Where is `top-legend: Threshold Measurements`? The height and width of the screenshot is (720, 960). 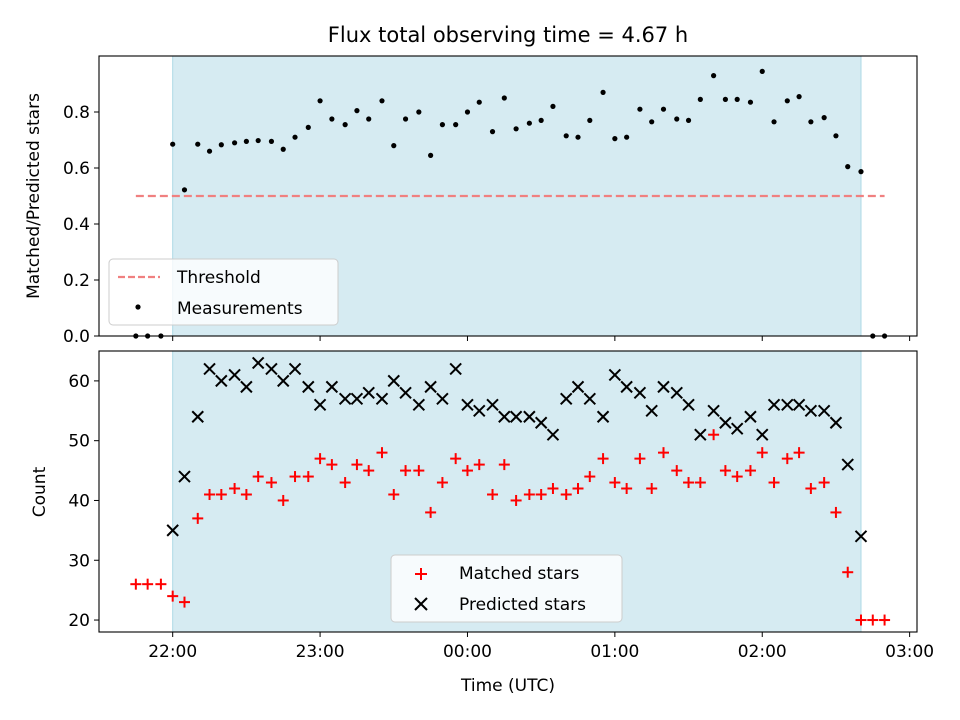 top-legend: Threshold Measurements is located at coordinates (223, 292).